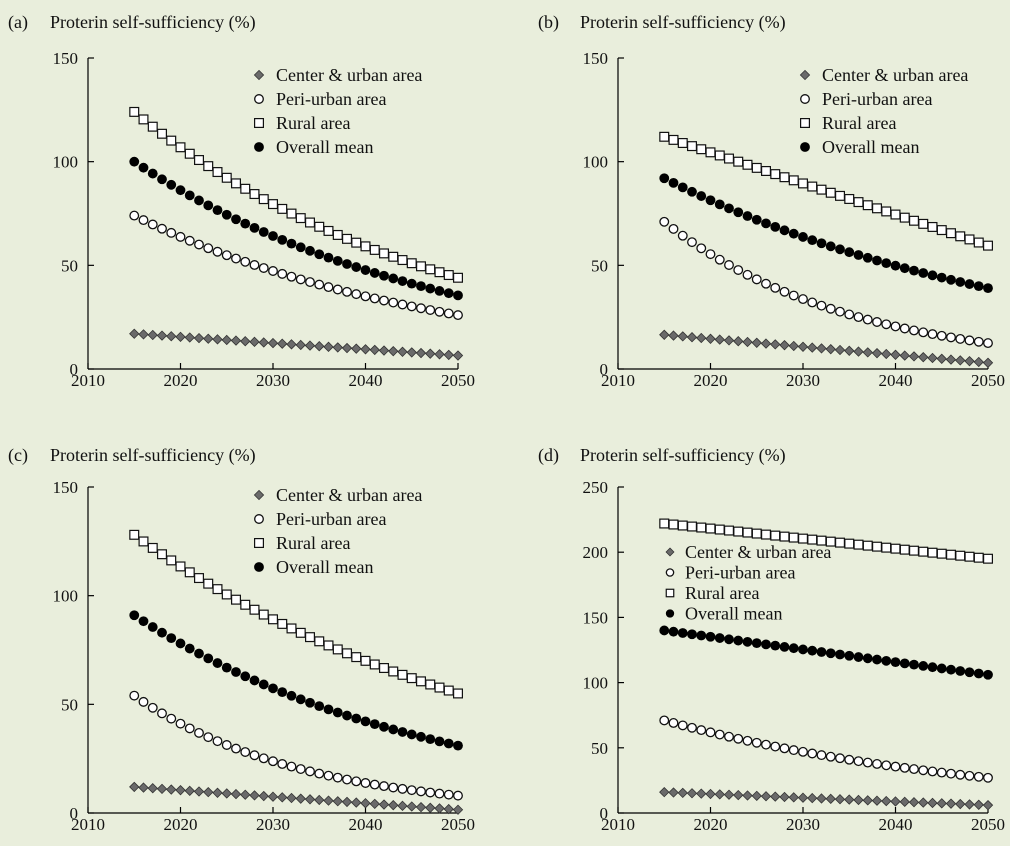 This screenshot has width=1010, height=846. What do you see at coordinates (181, 380) in the screenshot?
I see `x-tick-label: 2020` at bounding box center [181, 380].